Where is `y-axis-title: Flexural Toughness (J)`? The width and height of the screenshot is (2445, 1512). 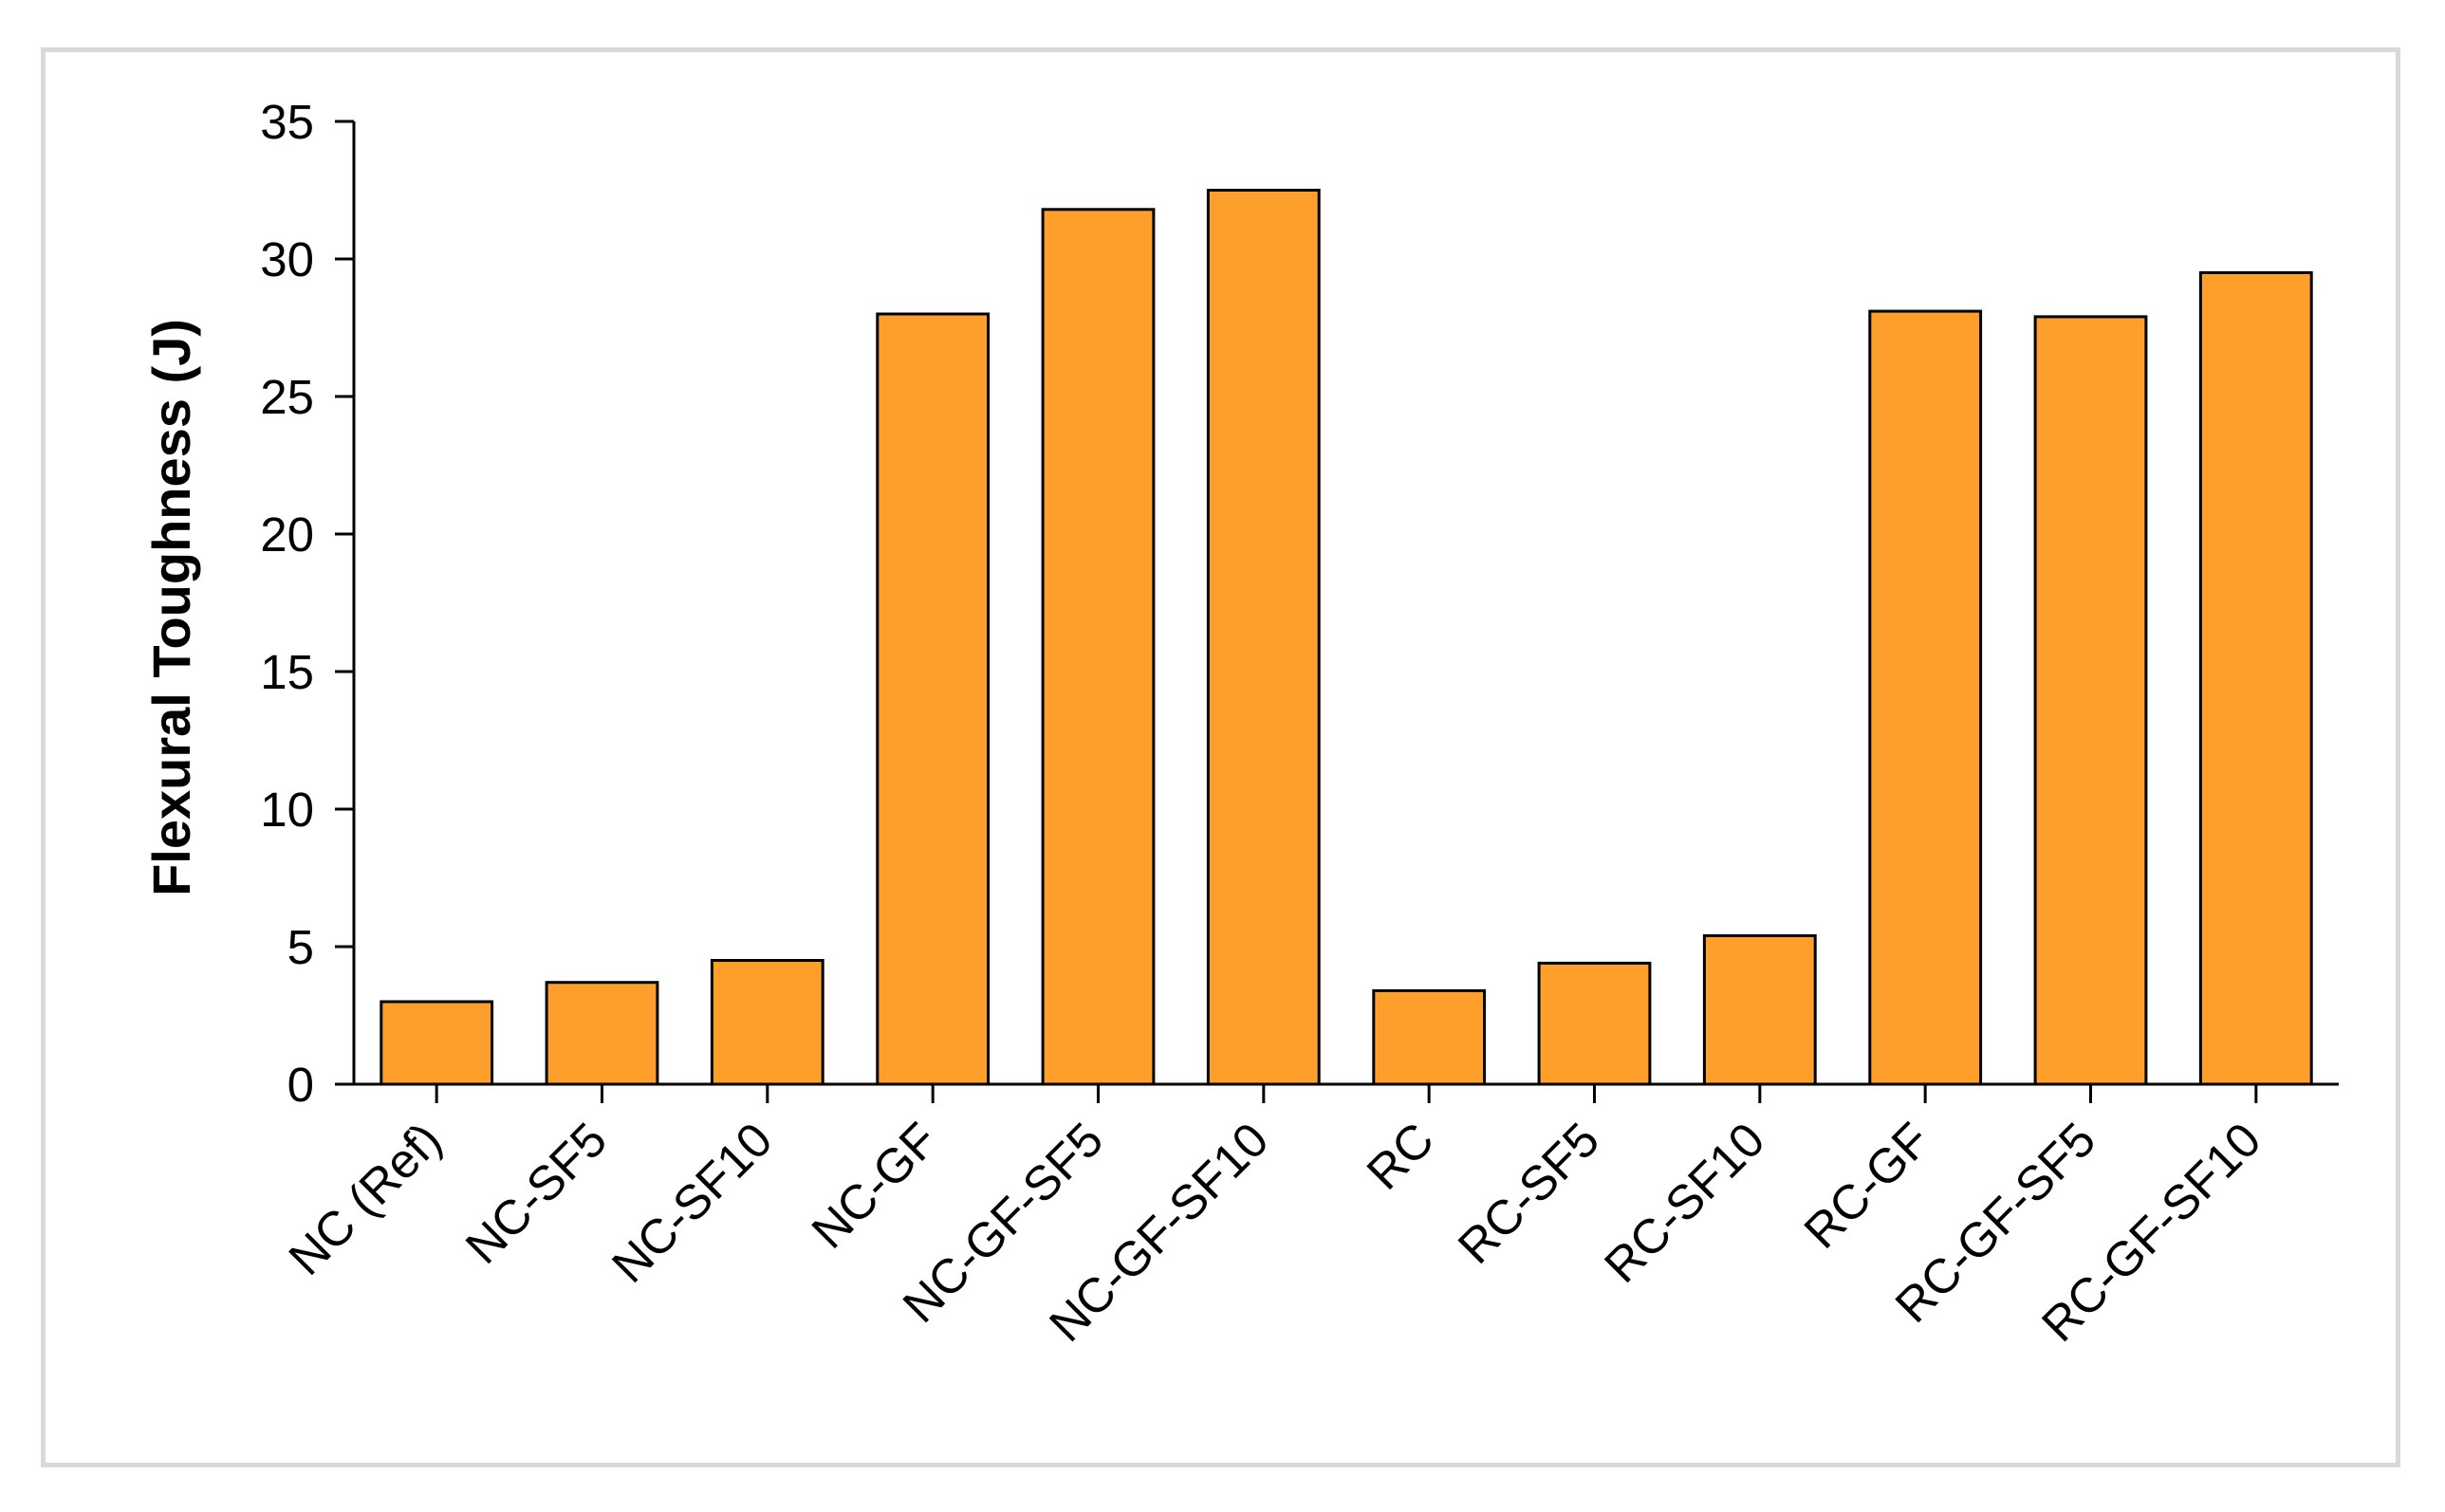
y-axis-title: Flexural Toughness (J) is located at coordinates (171, 607).